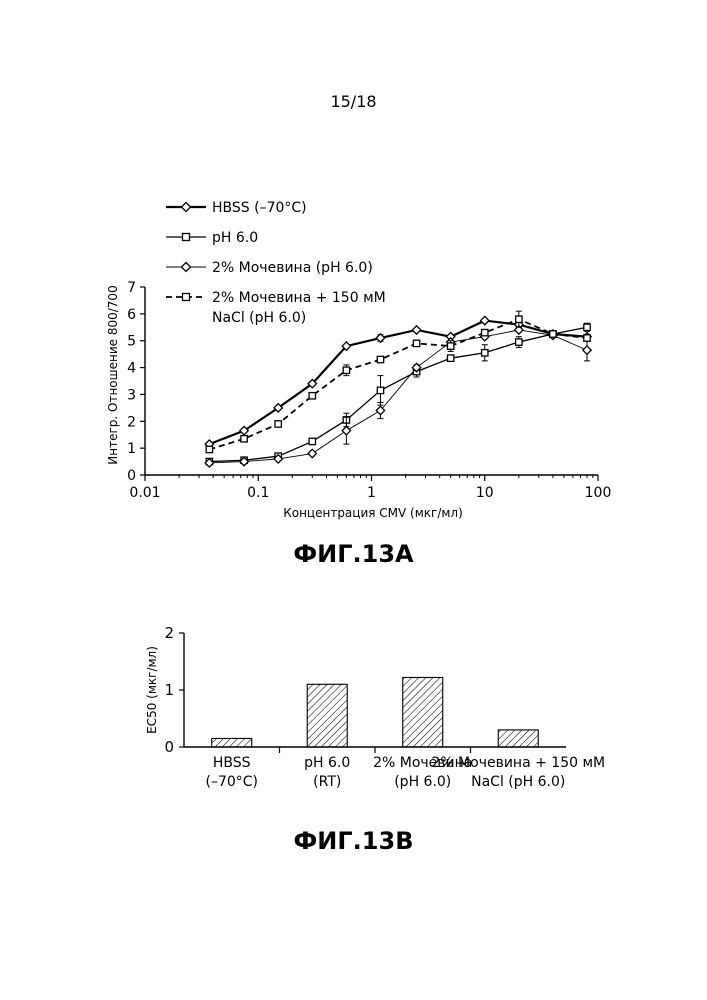 The image size is (707, 1000). I want to click on legend-label: 2% Мочевина (pH 6.0), so click(292, 268).